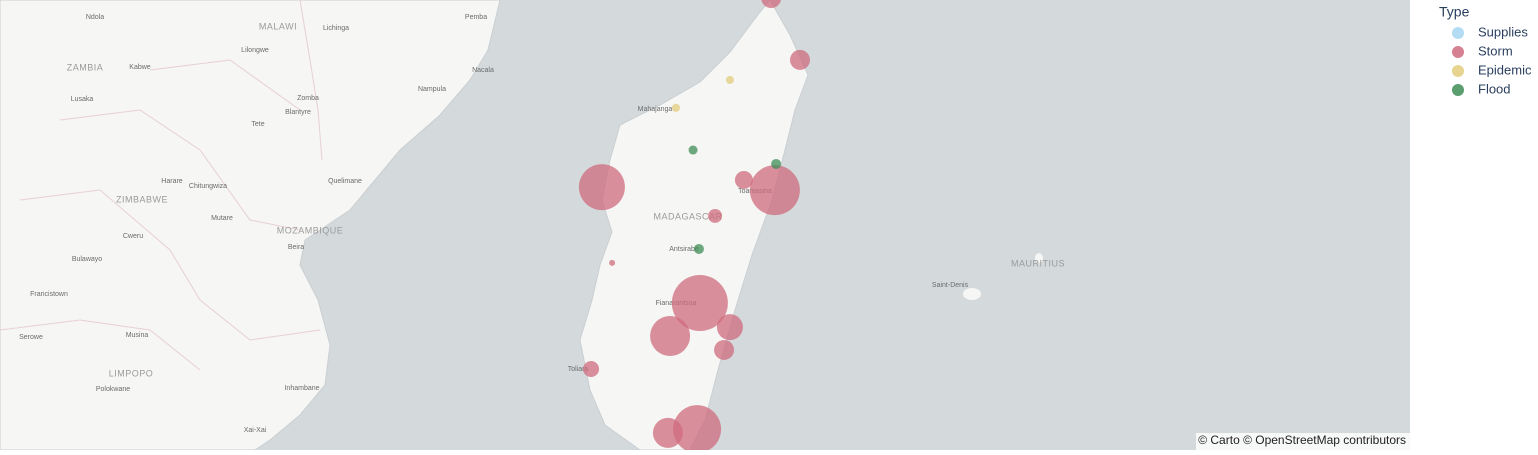 The width and height of the screenshot is (1538, 455). I want to click on legend-label: Epidemic, so click(1505, 69).